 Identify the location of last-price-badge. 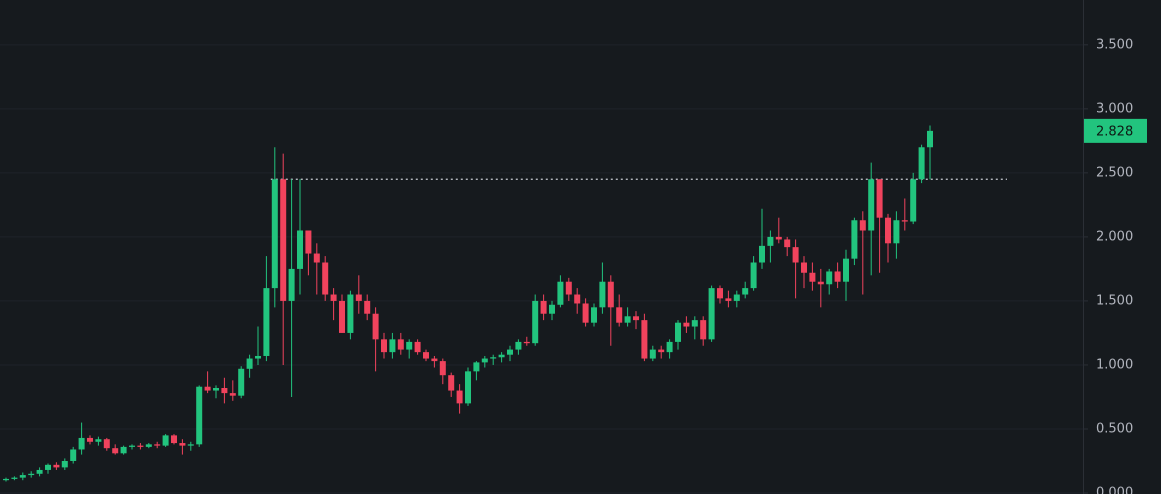
(1115, 130).